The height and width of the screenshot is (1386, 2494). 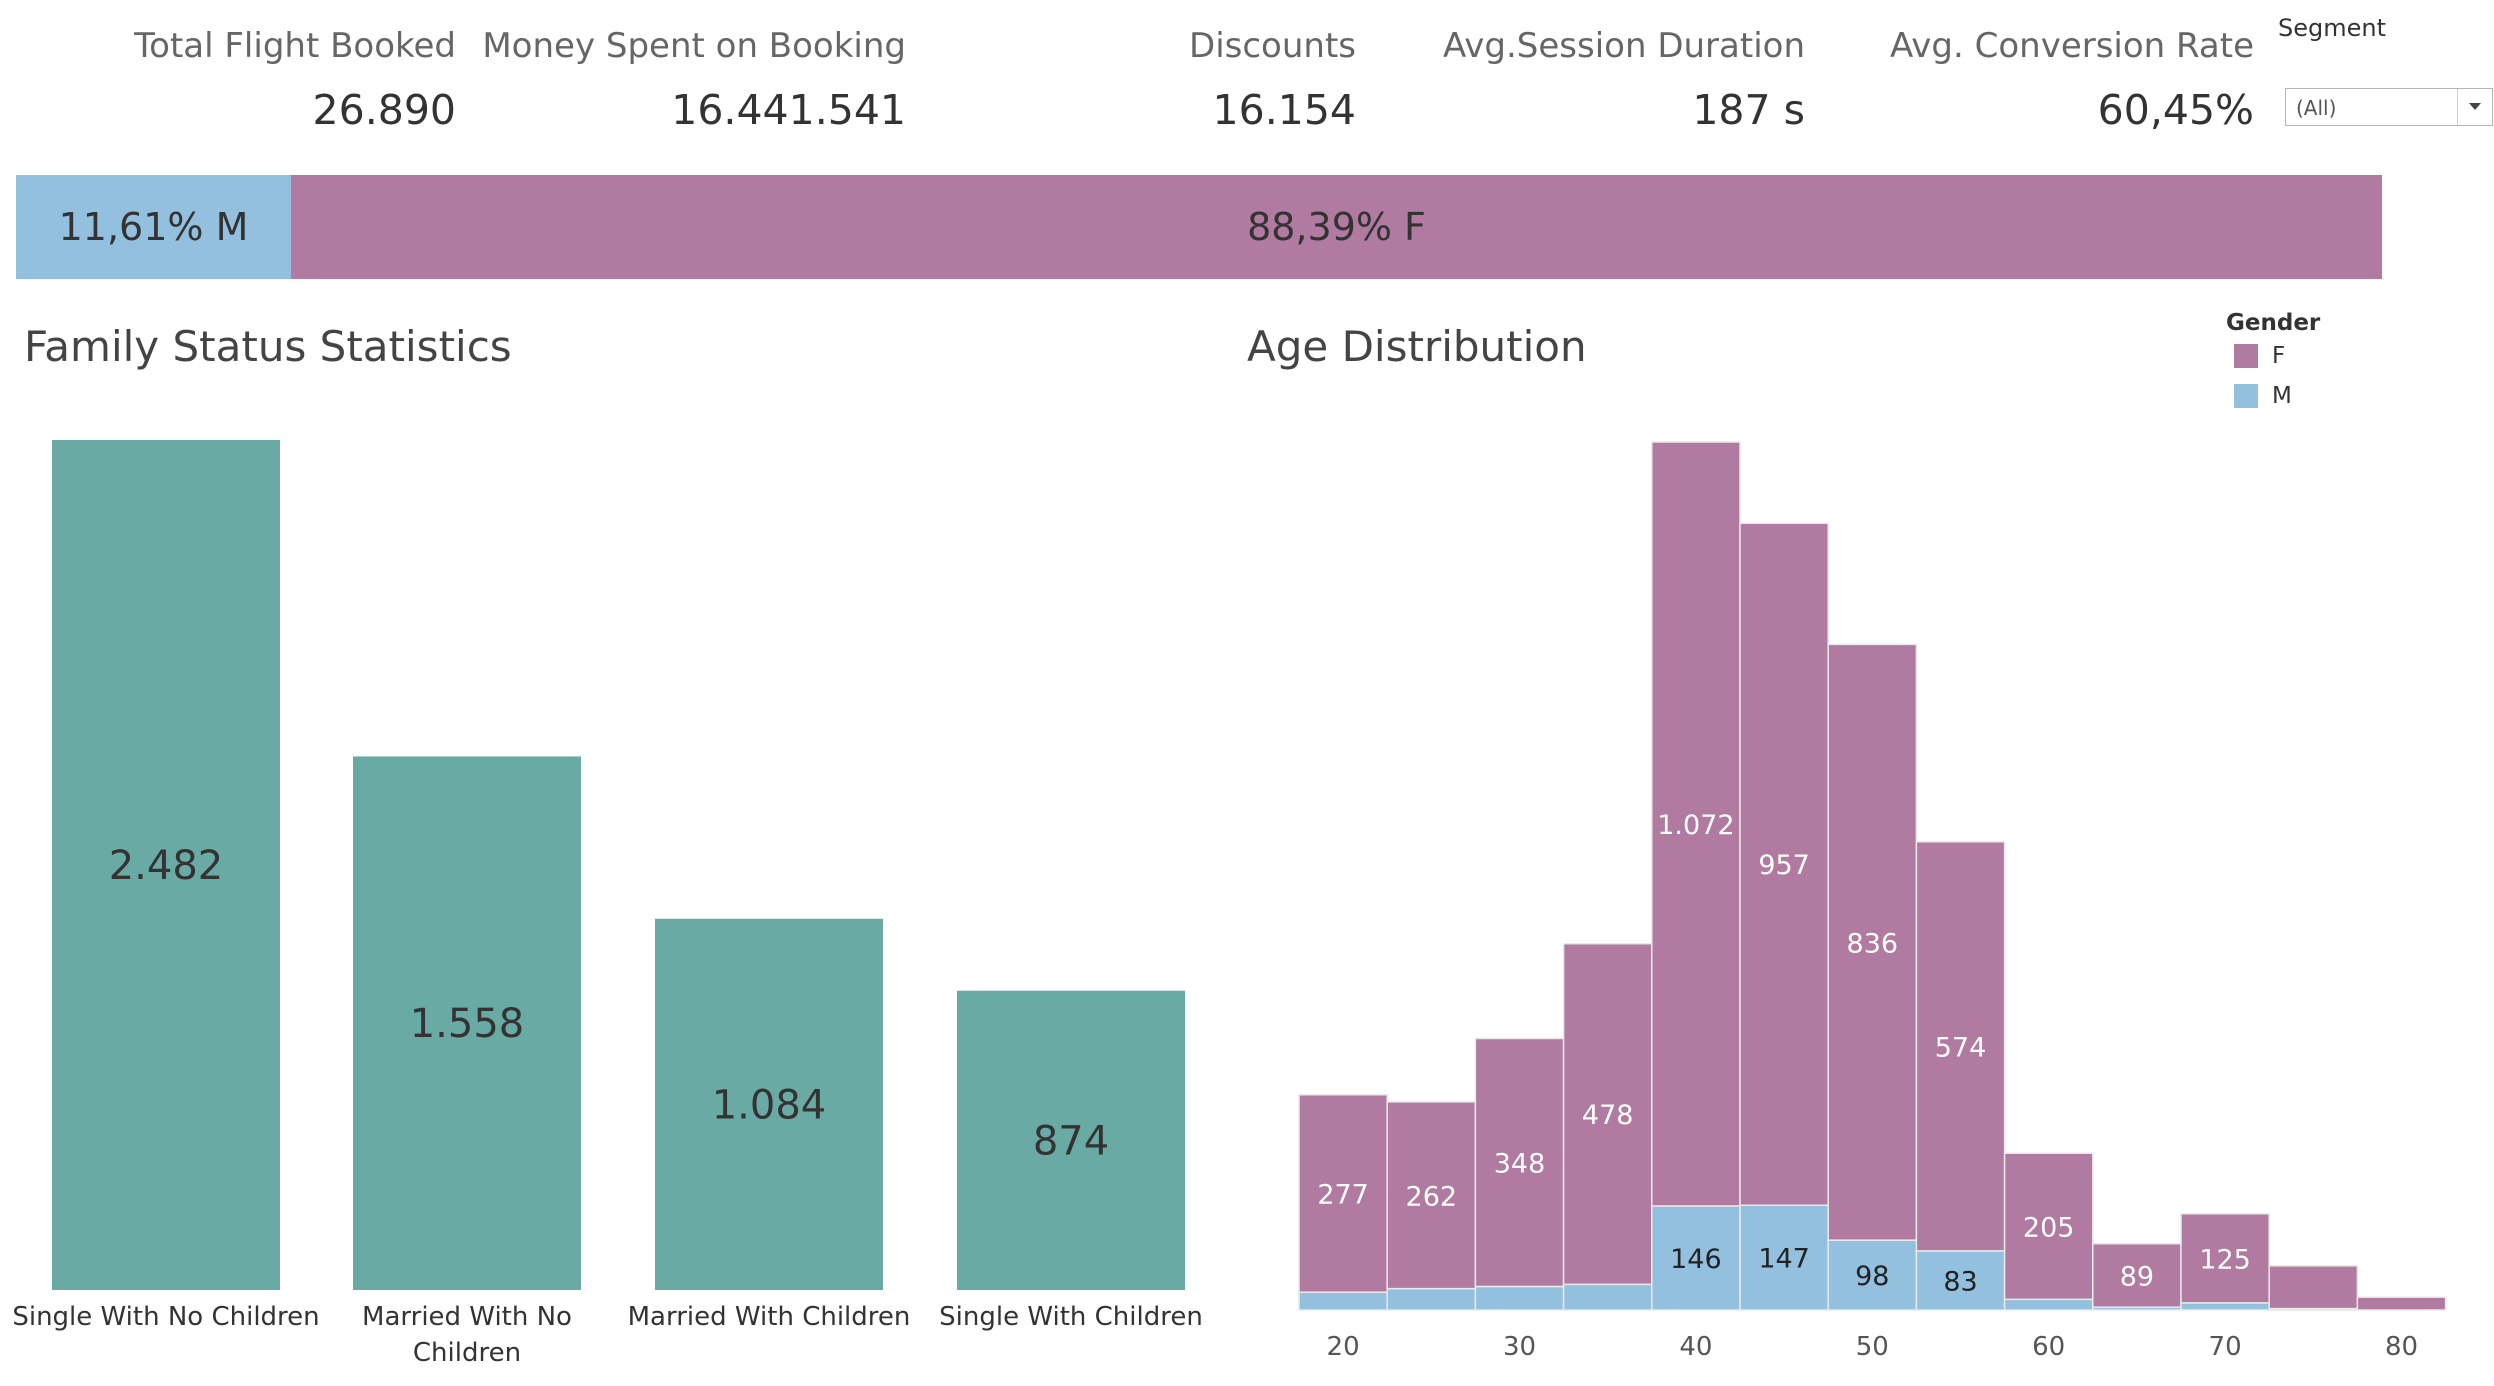 I want to click on age-bar-male-label: 83, so click(x=1960, y=1281).